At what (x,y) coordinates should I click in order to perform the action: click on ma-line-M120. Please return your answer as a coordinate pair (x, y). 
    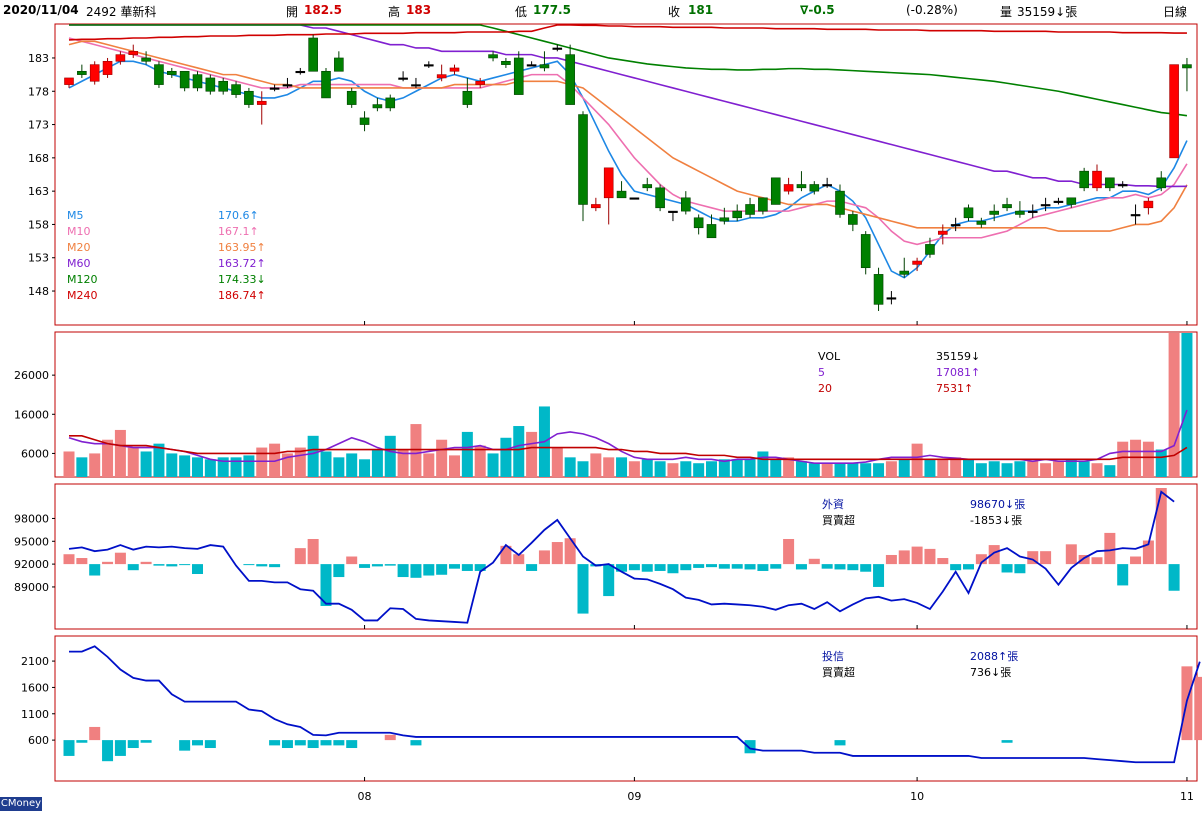
    Looking at the image, I should click on (628, 70).